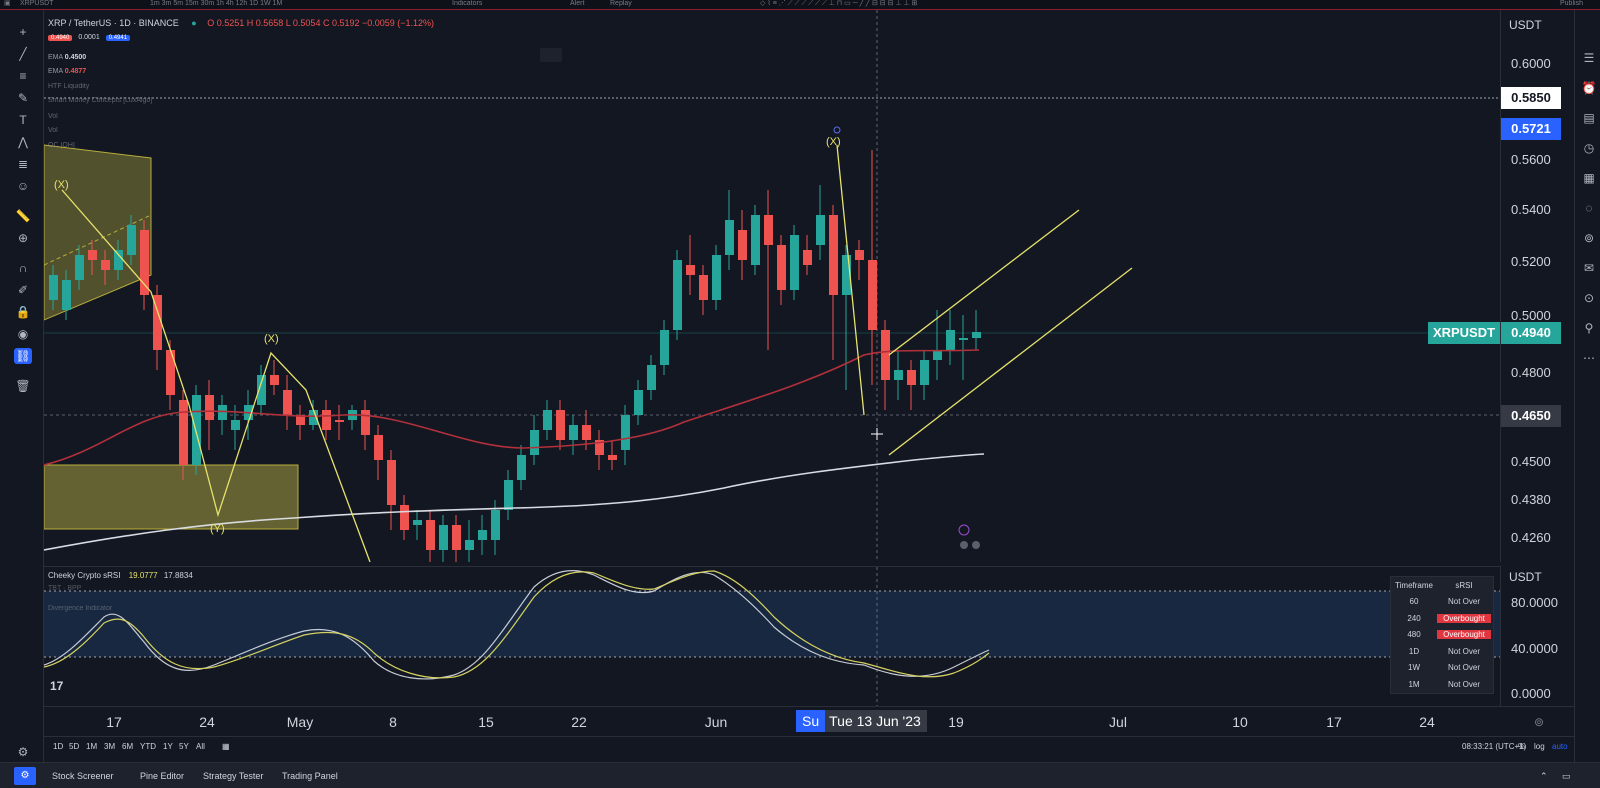 The width and height of the screenshot is (1600, 788). I want to click on notifications-icon: ⊙, so click(1589, 298).